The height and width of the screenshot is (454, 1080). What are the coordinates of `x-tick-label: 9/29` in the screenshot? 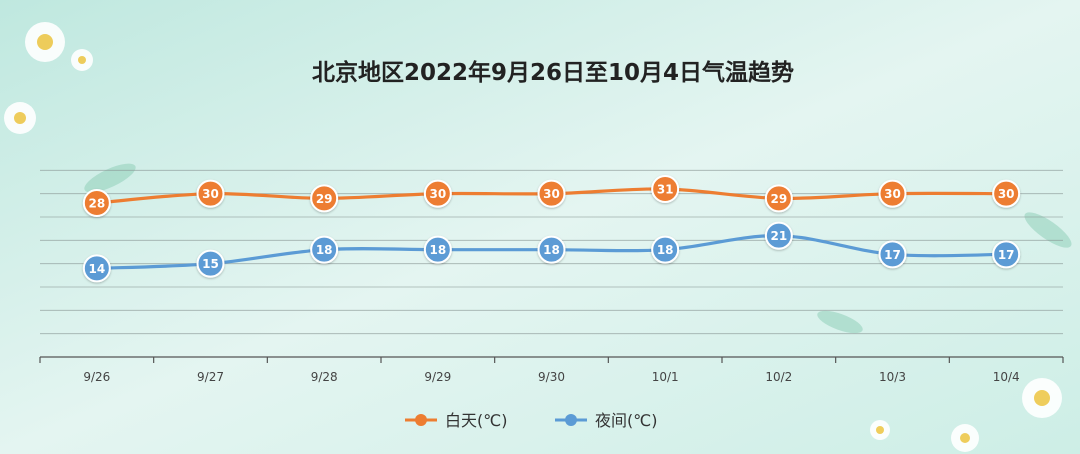 It's located at (437, 377).